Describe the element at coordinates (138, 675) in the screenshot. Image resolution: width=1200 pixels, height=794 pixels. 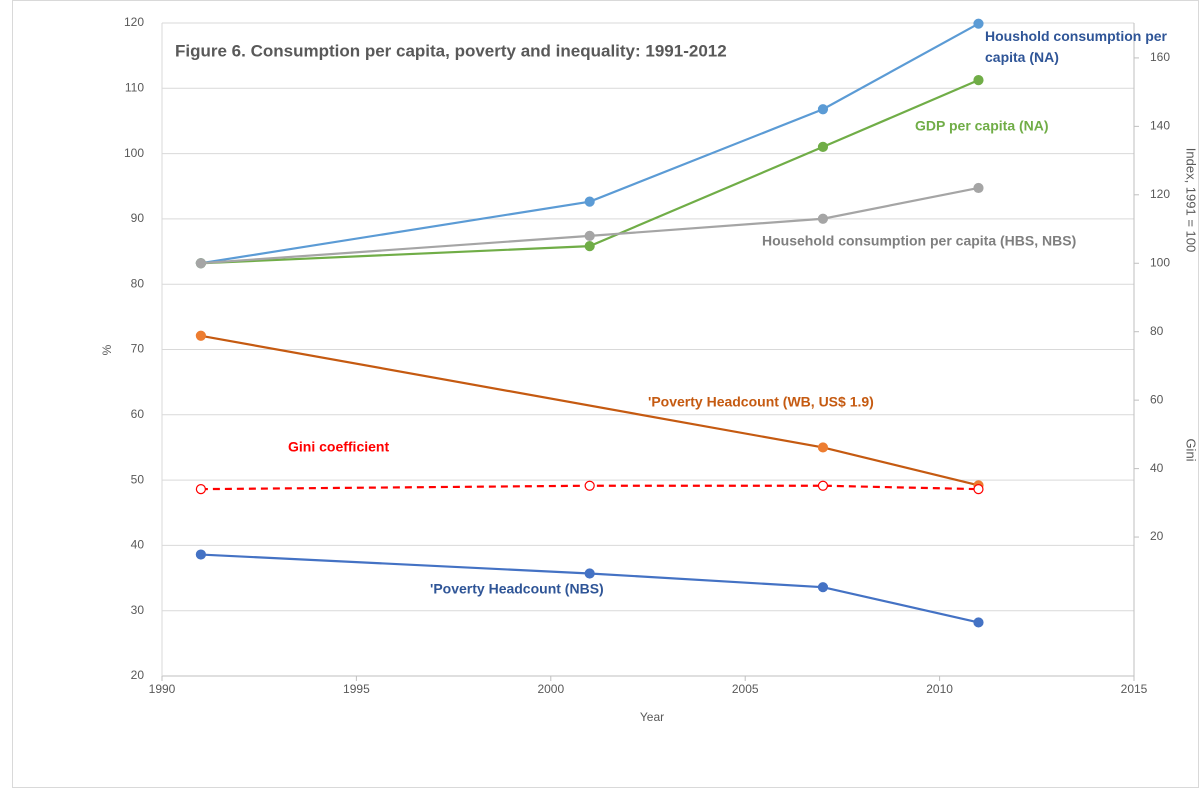
I see `y-tick-label: 20` at that location.